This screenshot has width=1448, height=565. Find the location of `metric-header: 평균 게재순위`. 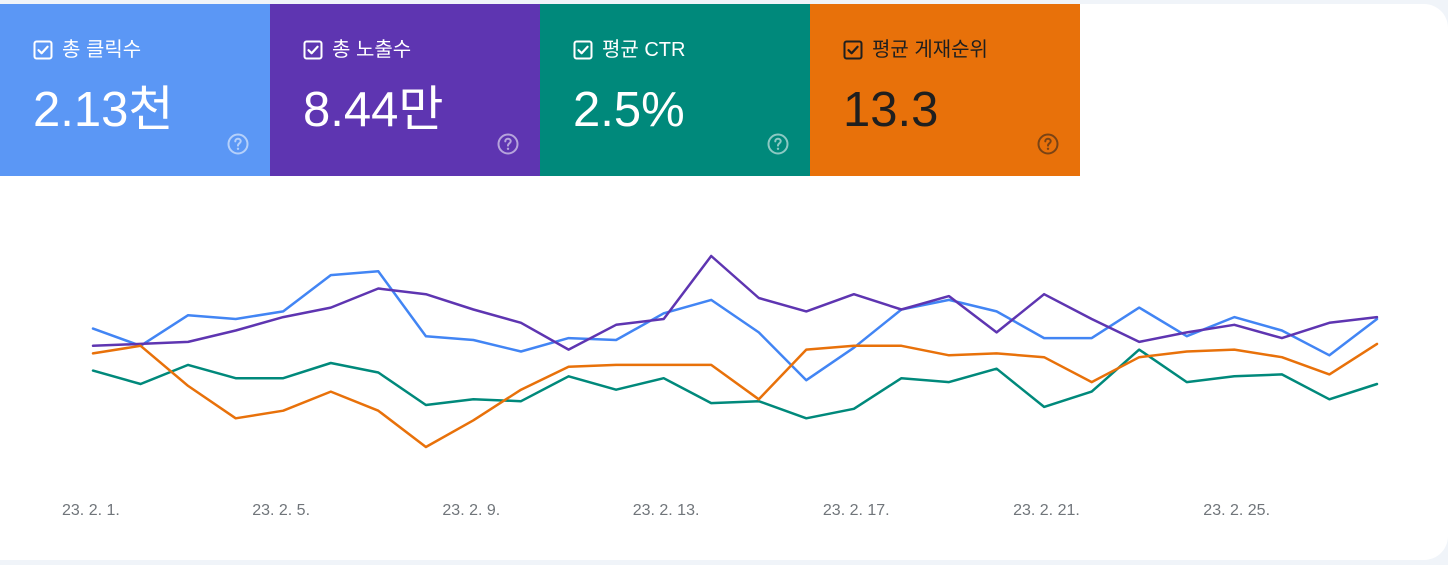

metric-header: 평균 게재순위 is located at coordinates (915, 50).